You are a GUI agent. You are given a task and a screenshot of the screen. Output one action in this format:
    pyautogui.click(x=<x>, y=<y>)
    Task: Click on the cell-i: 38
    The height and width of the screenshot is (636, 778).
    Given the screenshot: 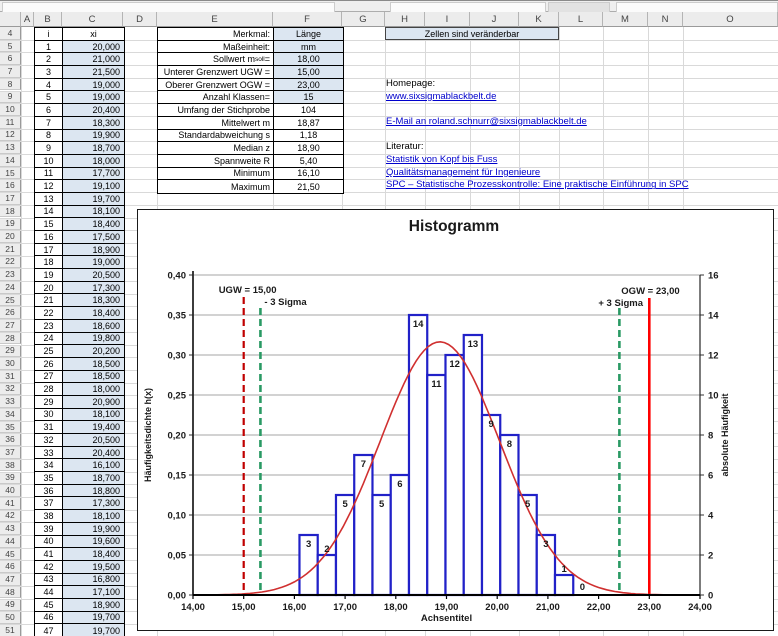 What is the action you would take?
    pyautogui.click(x=49, y=516)
    